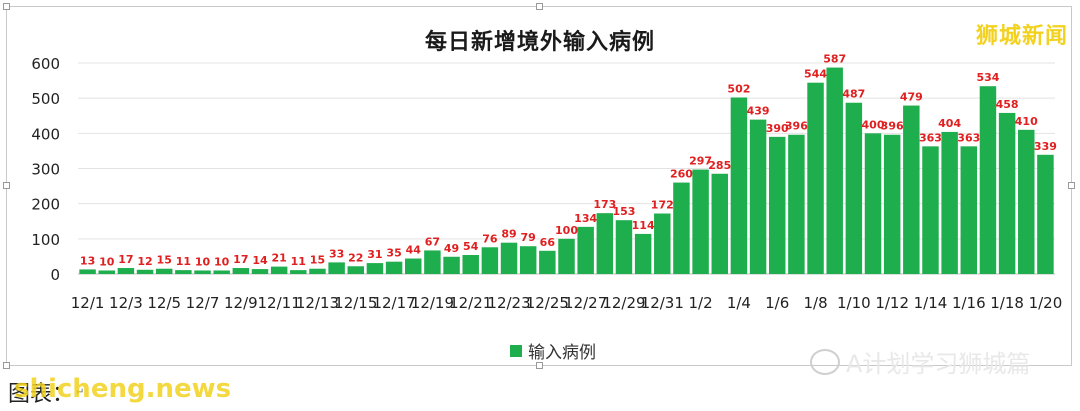 Image resolution: width=1080 pixels, height=411 pixels. Describe the element at coordinates (6, 6) in the screenshot. I see `resize-handle-top-left` at that location.